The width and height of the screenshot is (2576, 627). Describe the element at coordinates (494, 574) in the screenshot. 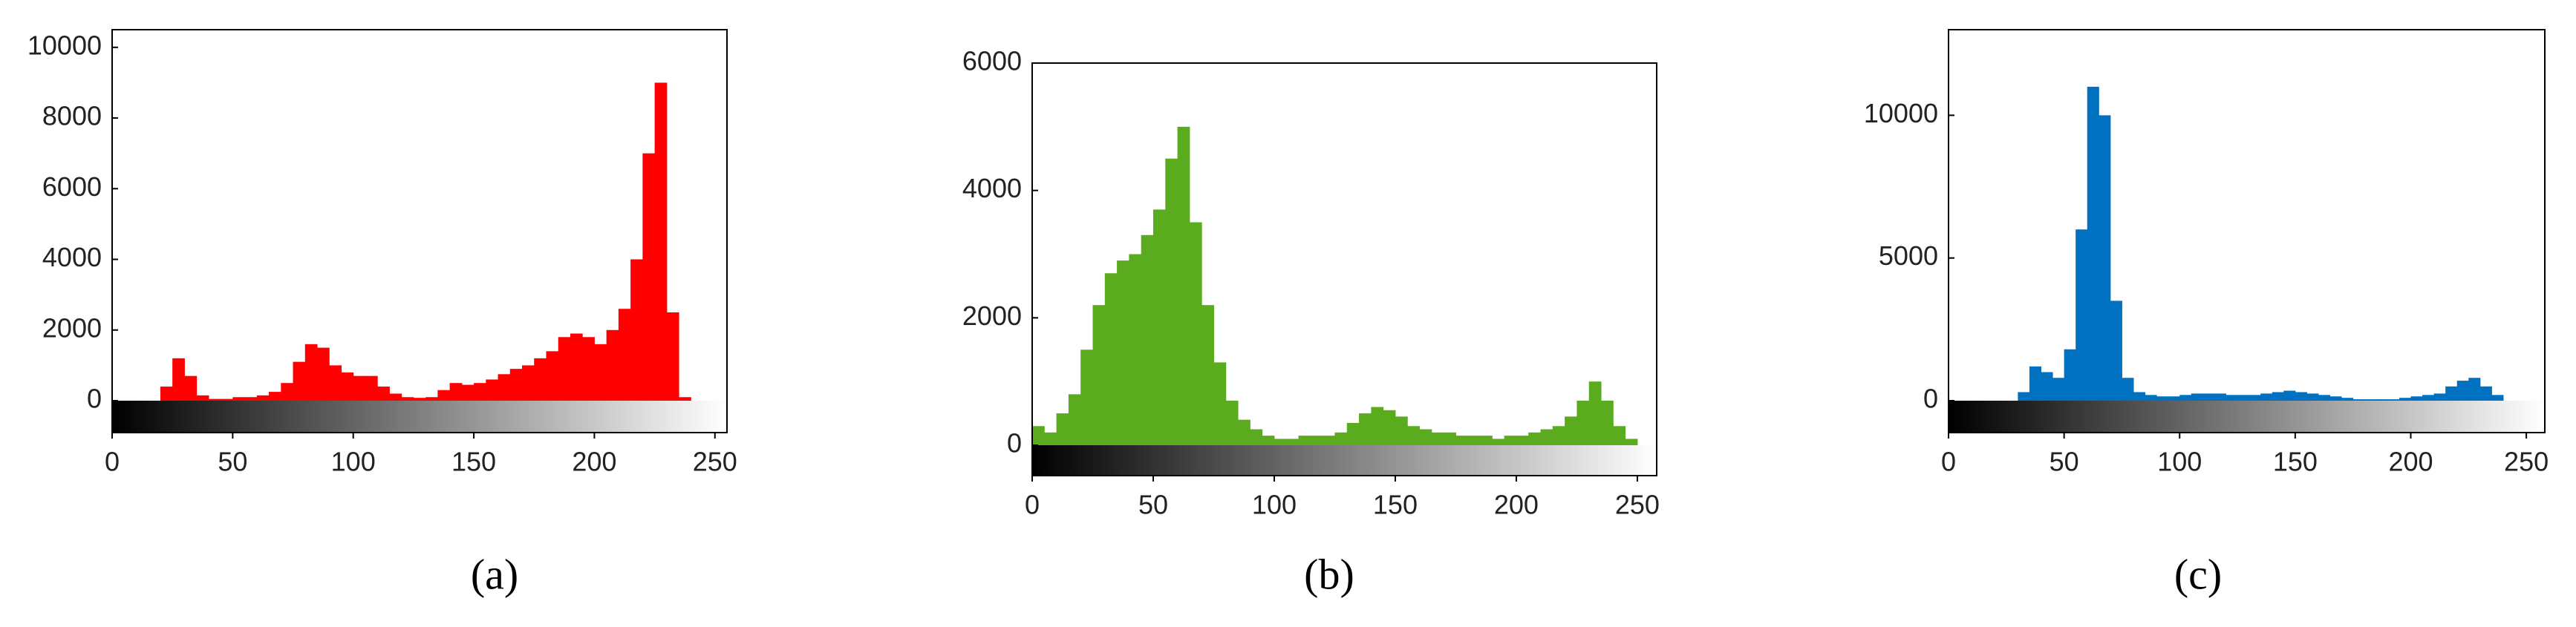

I see `panel-label: (a)` at that location.